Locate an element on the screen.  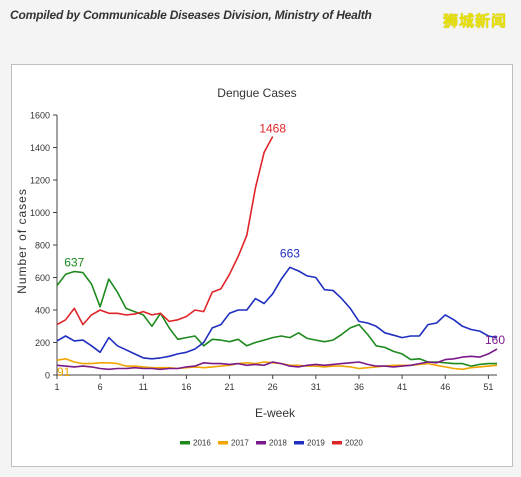
annotation-2020: 1468 is located at coordinates (272, 128).